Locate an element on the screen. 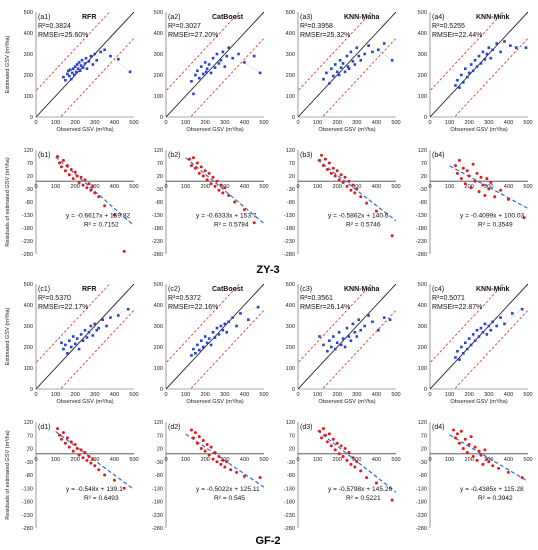  fit-line is located at coordinates (513, 316).